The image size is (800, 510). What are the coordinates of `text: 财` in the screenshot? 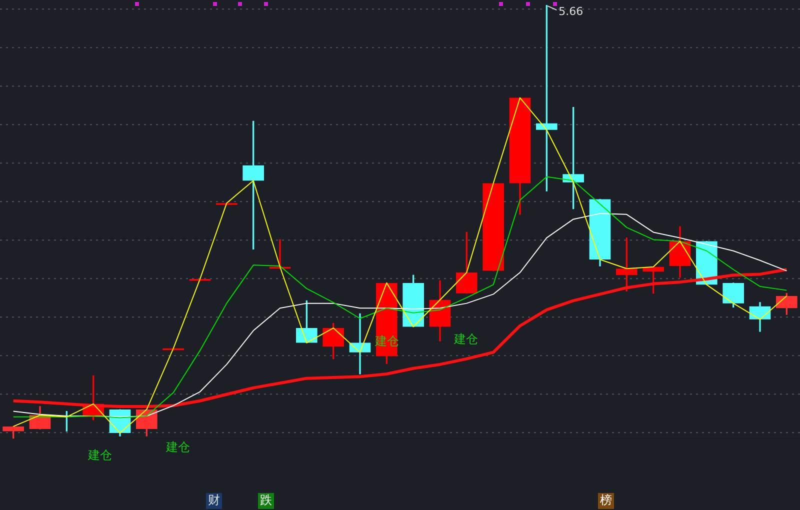 It's located at (214, 500).